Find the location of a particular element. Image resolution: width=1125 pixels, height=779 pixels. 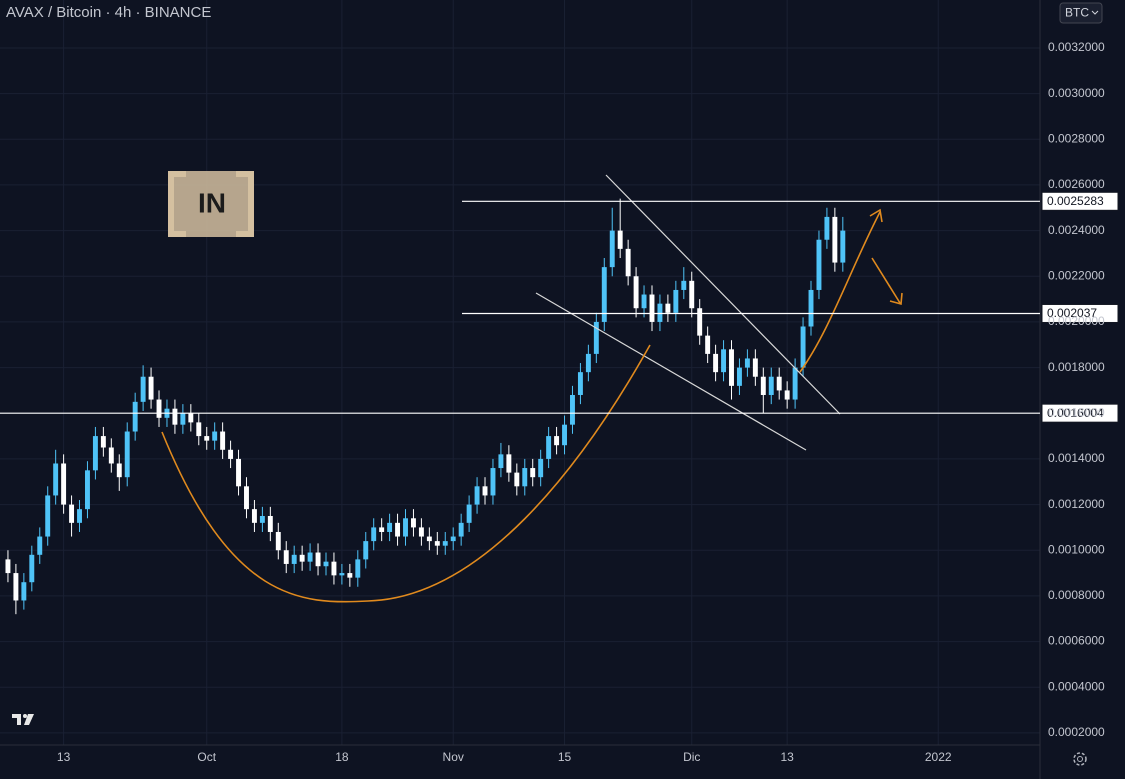

x-tick-label: Nov is located at coordinates (453, 757).